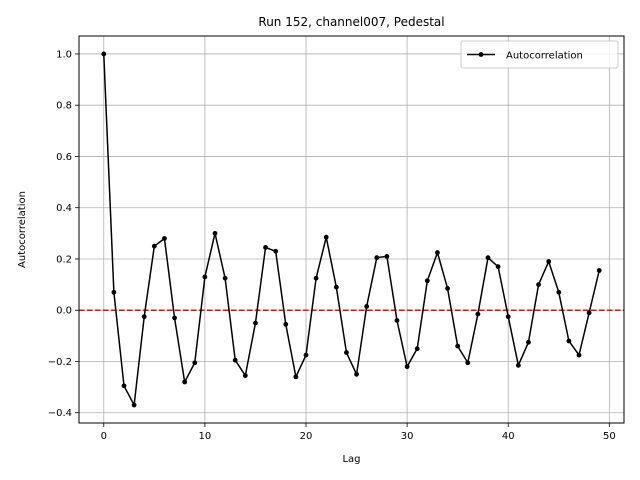 The image size is (640, 480). I want to click on y-axis-ticks: −0.4 −0.2 0.0 0.2 0.4 0.6 0.8 1.0, so click(63, 234).